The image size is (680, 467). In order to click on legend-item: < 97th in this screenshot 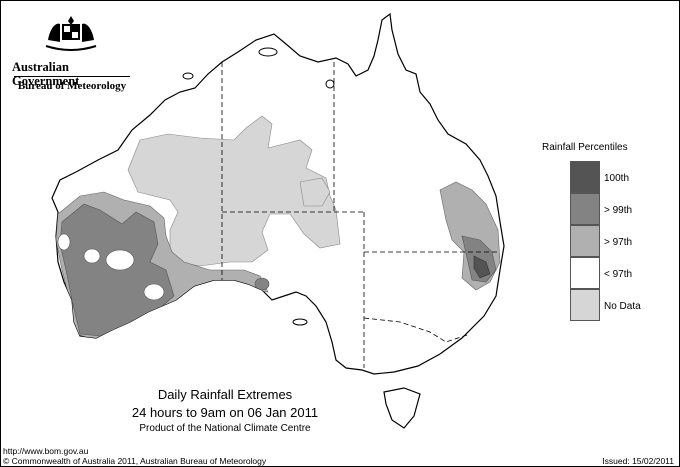, I will do `click(620, 273)`.